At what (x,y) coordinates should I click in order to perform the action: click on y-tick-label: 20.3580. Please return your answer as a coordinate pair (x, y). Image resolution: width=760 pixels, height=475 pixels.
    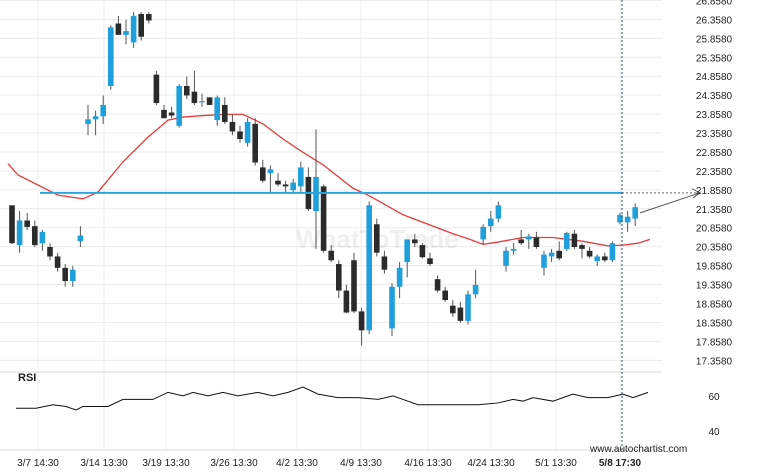
    Looking at the image, I should click on (714, 248).